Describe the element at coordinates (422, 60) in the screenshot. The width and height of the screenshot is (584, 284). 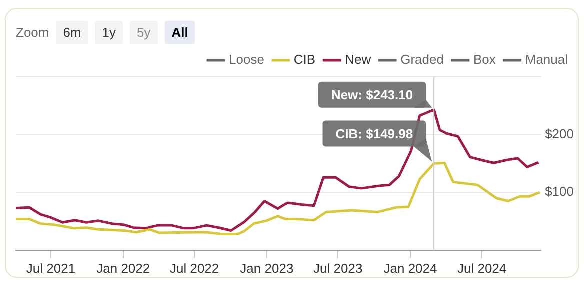
I see `legend-label: Graded` at that location.